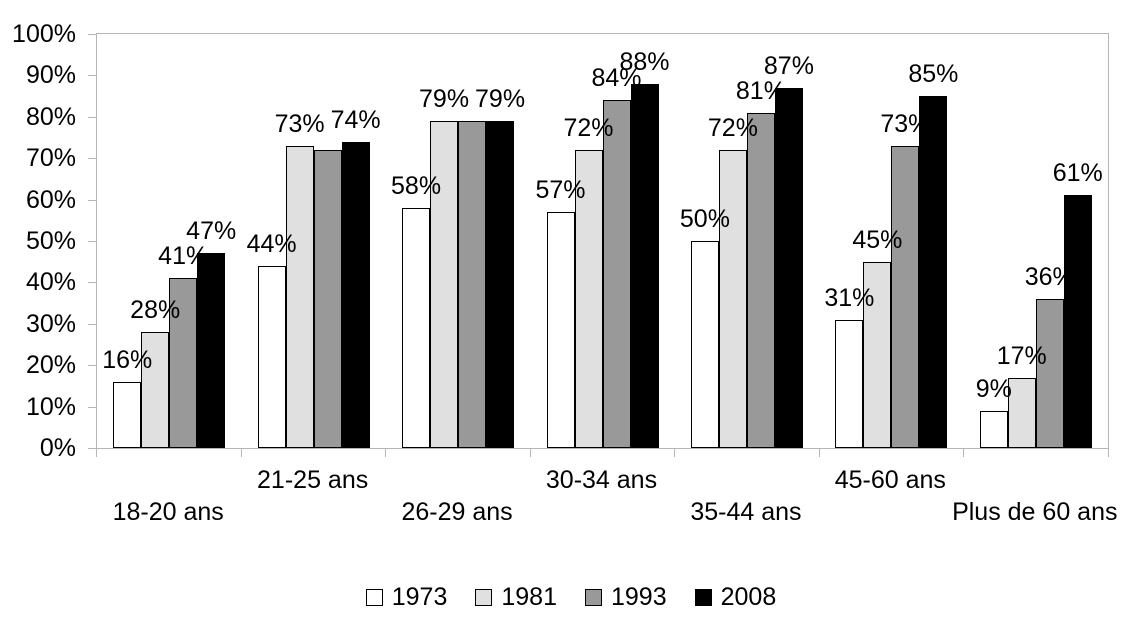 Image resolution: width=1142 pixels, height=627 pixels. I want to click on bar-1993-plus-de-60-ans, so click(1049, 373).